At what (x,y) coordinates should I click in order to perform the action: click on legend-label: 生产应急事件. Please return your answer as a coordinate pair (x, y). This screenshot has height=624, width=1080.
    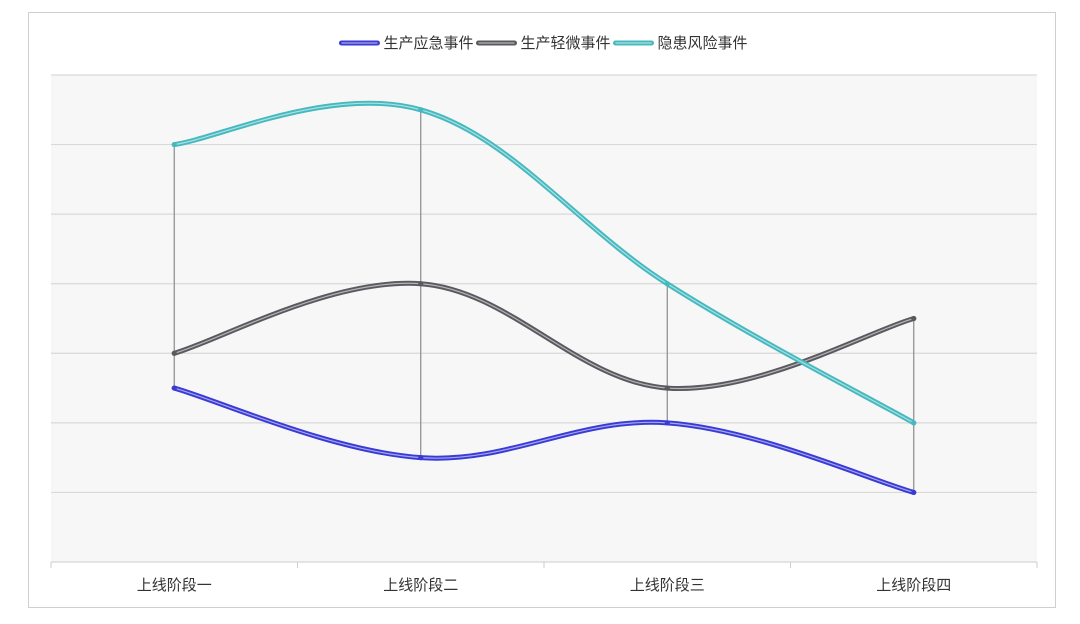
    Looking at the image, I should click on (428, 43).